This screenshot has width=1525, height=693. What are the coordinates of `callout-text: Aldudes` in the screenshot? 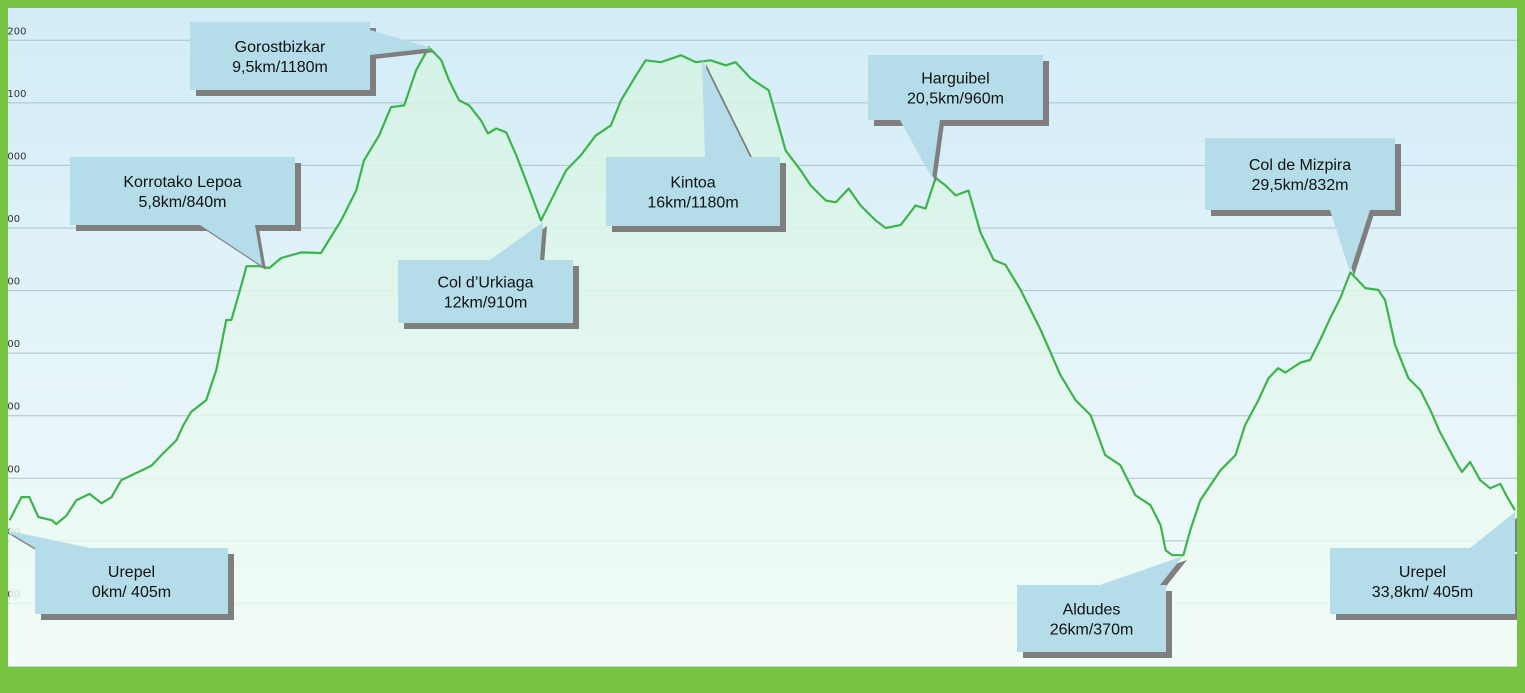 It's located at (1092, 610).